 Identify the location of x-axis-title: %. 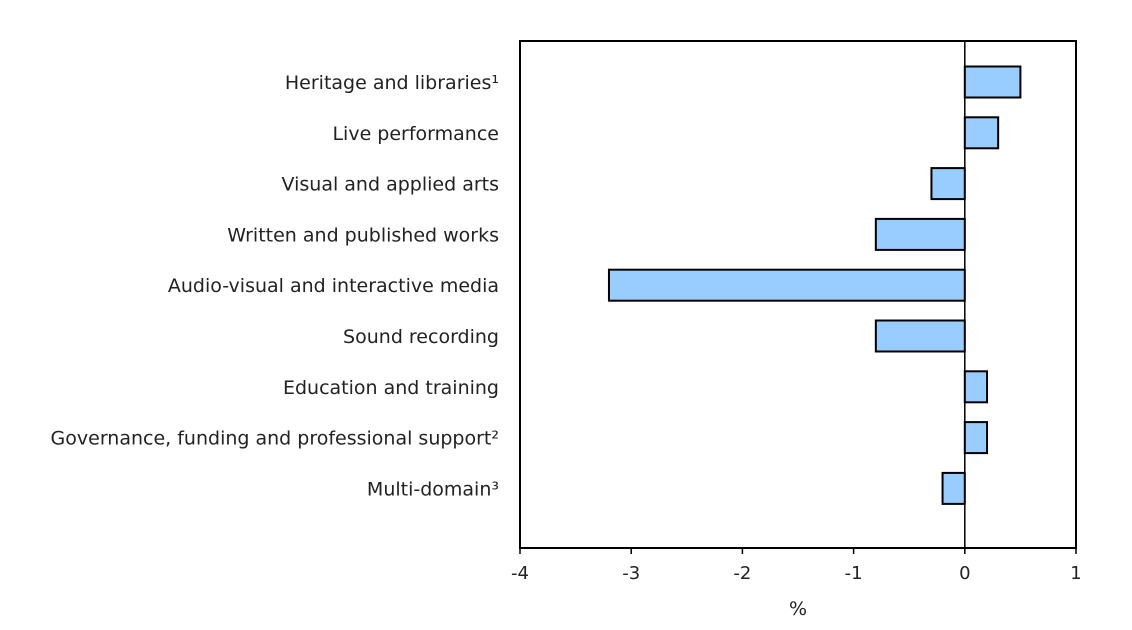
(798, 609).